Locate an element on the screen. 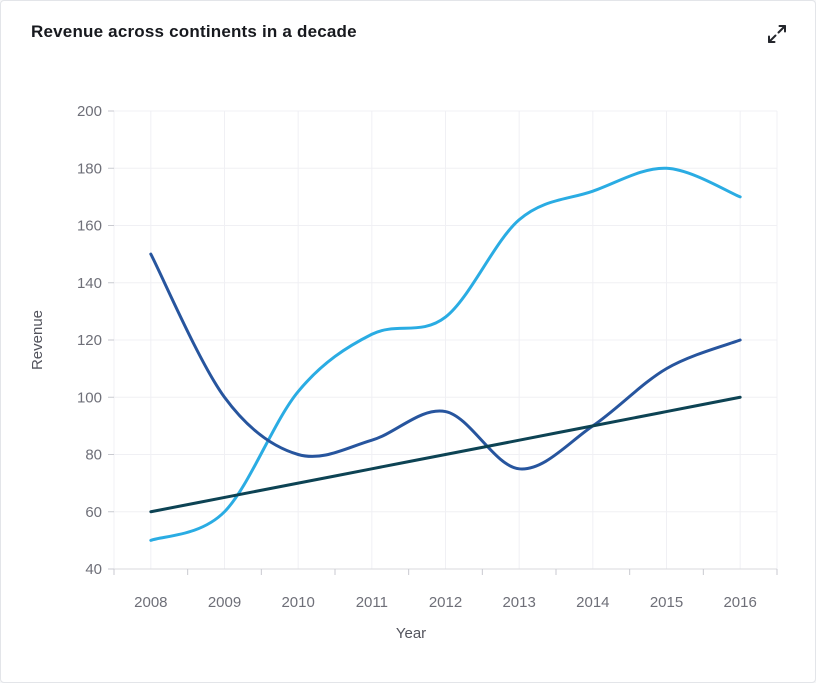  expand-diagonal-arrows-icon is located at coordinates (777, 37).